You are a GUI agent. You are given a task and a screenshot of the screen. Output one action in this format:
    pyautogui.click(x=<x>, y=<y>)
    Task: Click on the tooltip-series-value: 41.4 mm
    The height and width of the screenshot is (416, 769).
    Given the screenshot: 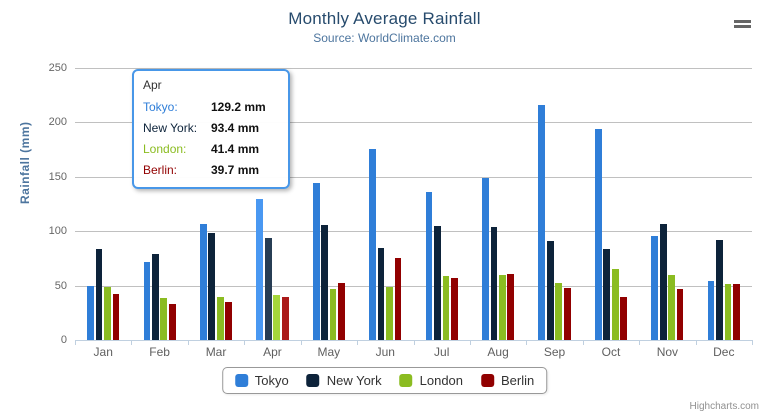 What is the action you would take?
    pyautogui.click(x=235, y=149)
    